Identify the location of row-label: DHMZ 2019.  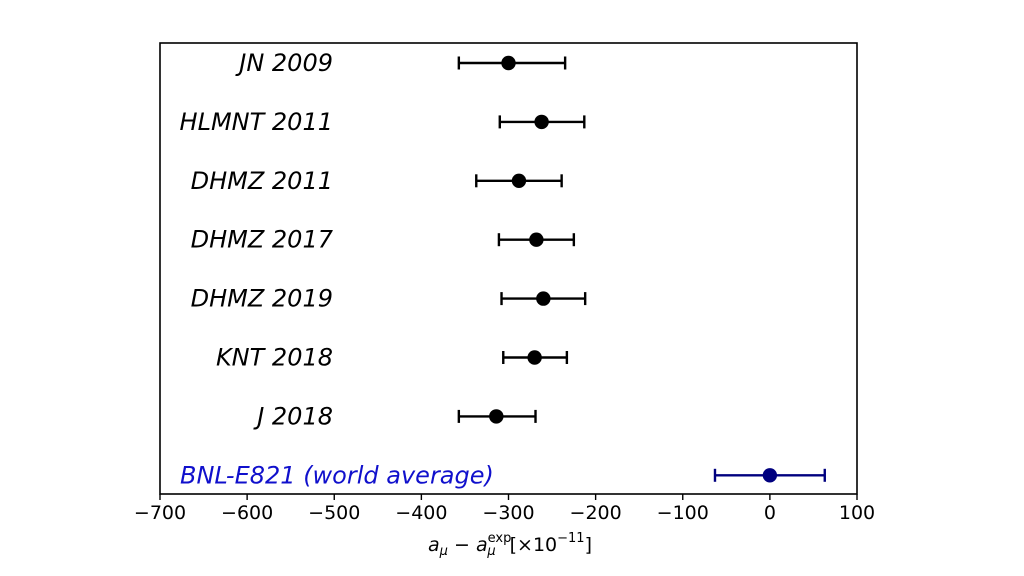
(262, 299).